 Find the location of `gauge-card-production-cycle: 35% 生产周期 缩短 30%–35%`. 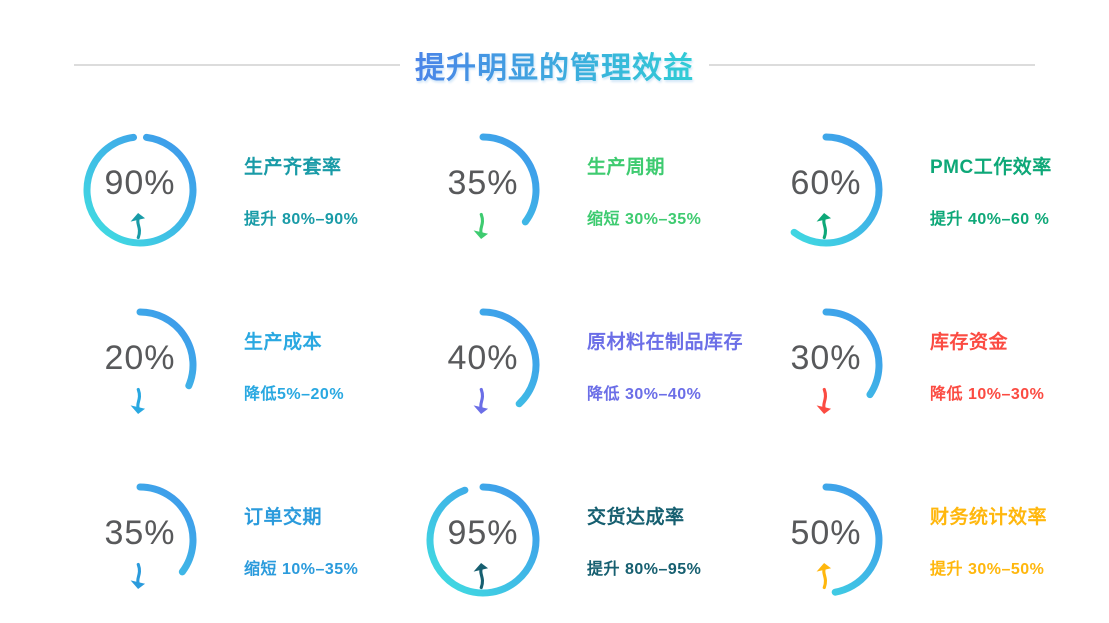

gauge-card-production-cycle: 35% 生产周期 缩短 30%–35% is located at coordinates (594, 190).